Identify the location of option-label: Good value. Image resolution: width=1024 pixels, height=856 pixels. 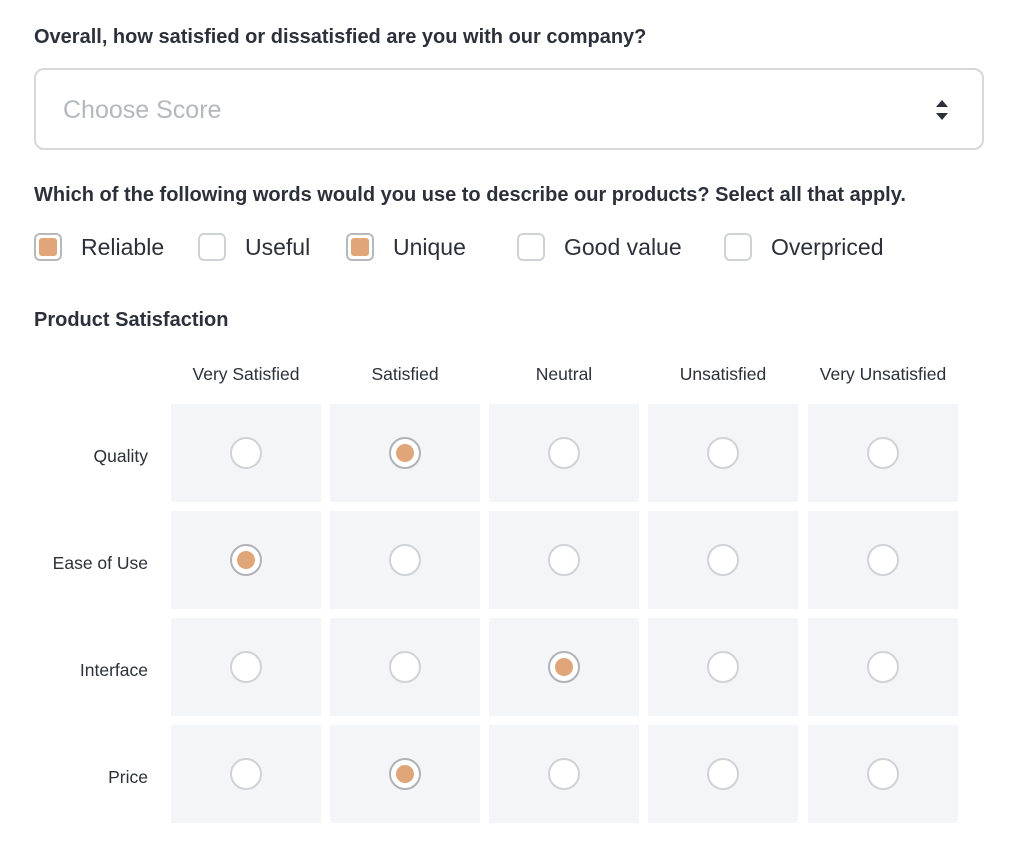
(623, 247).